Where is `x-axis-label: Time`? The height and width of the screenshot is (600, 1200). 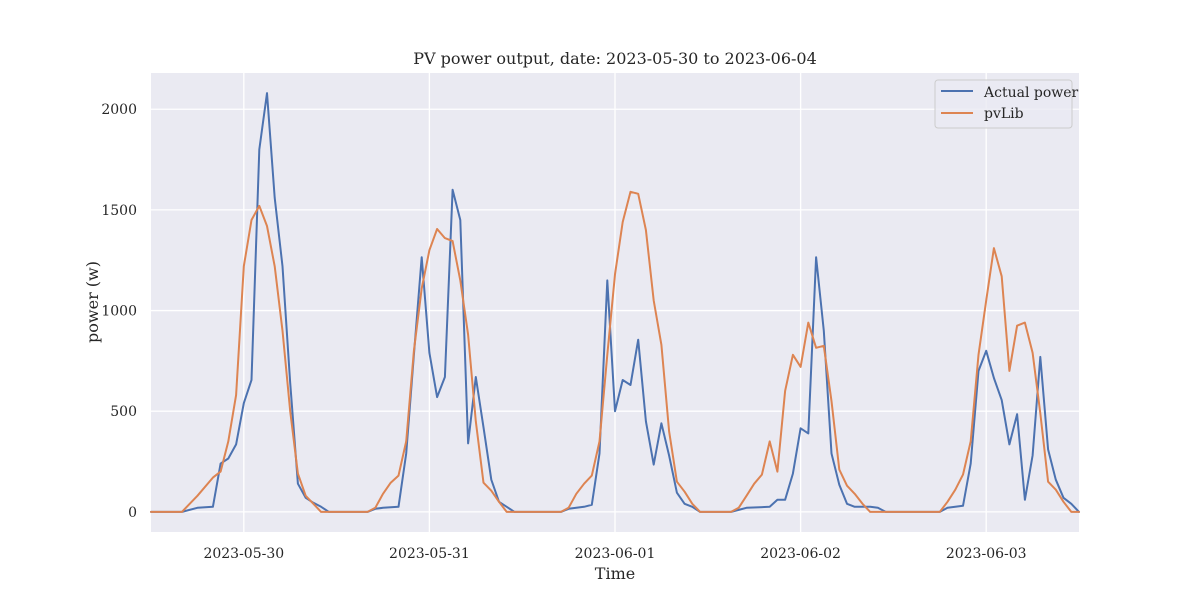 x-axis-label: Time is located at coordinates (615, 573).